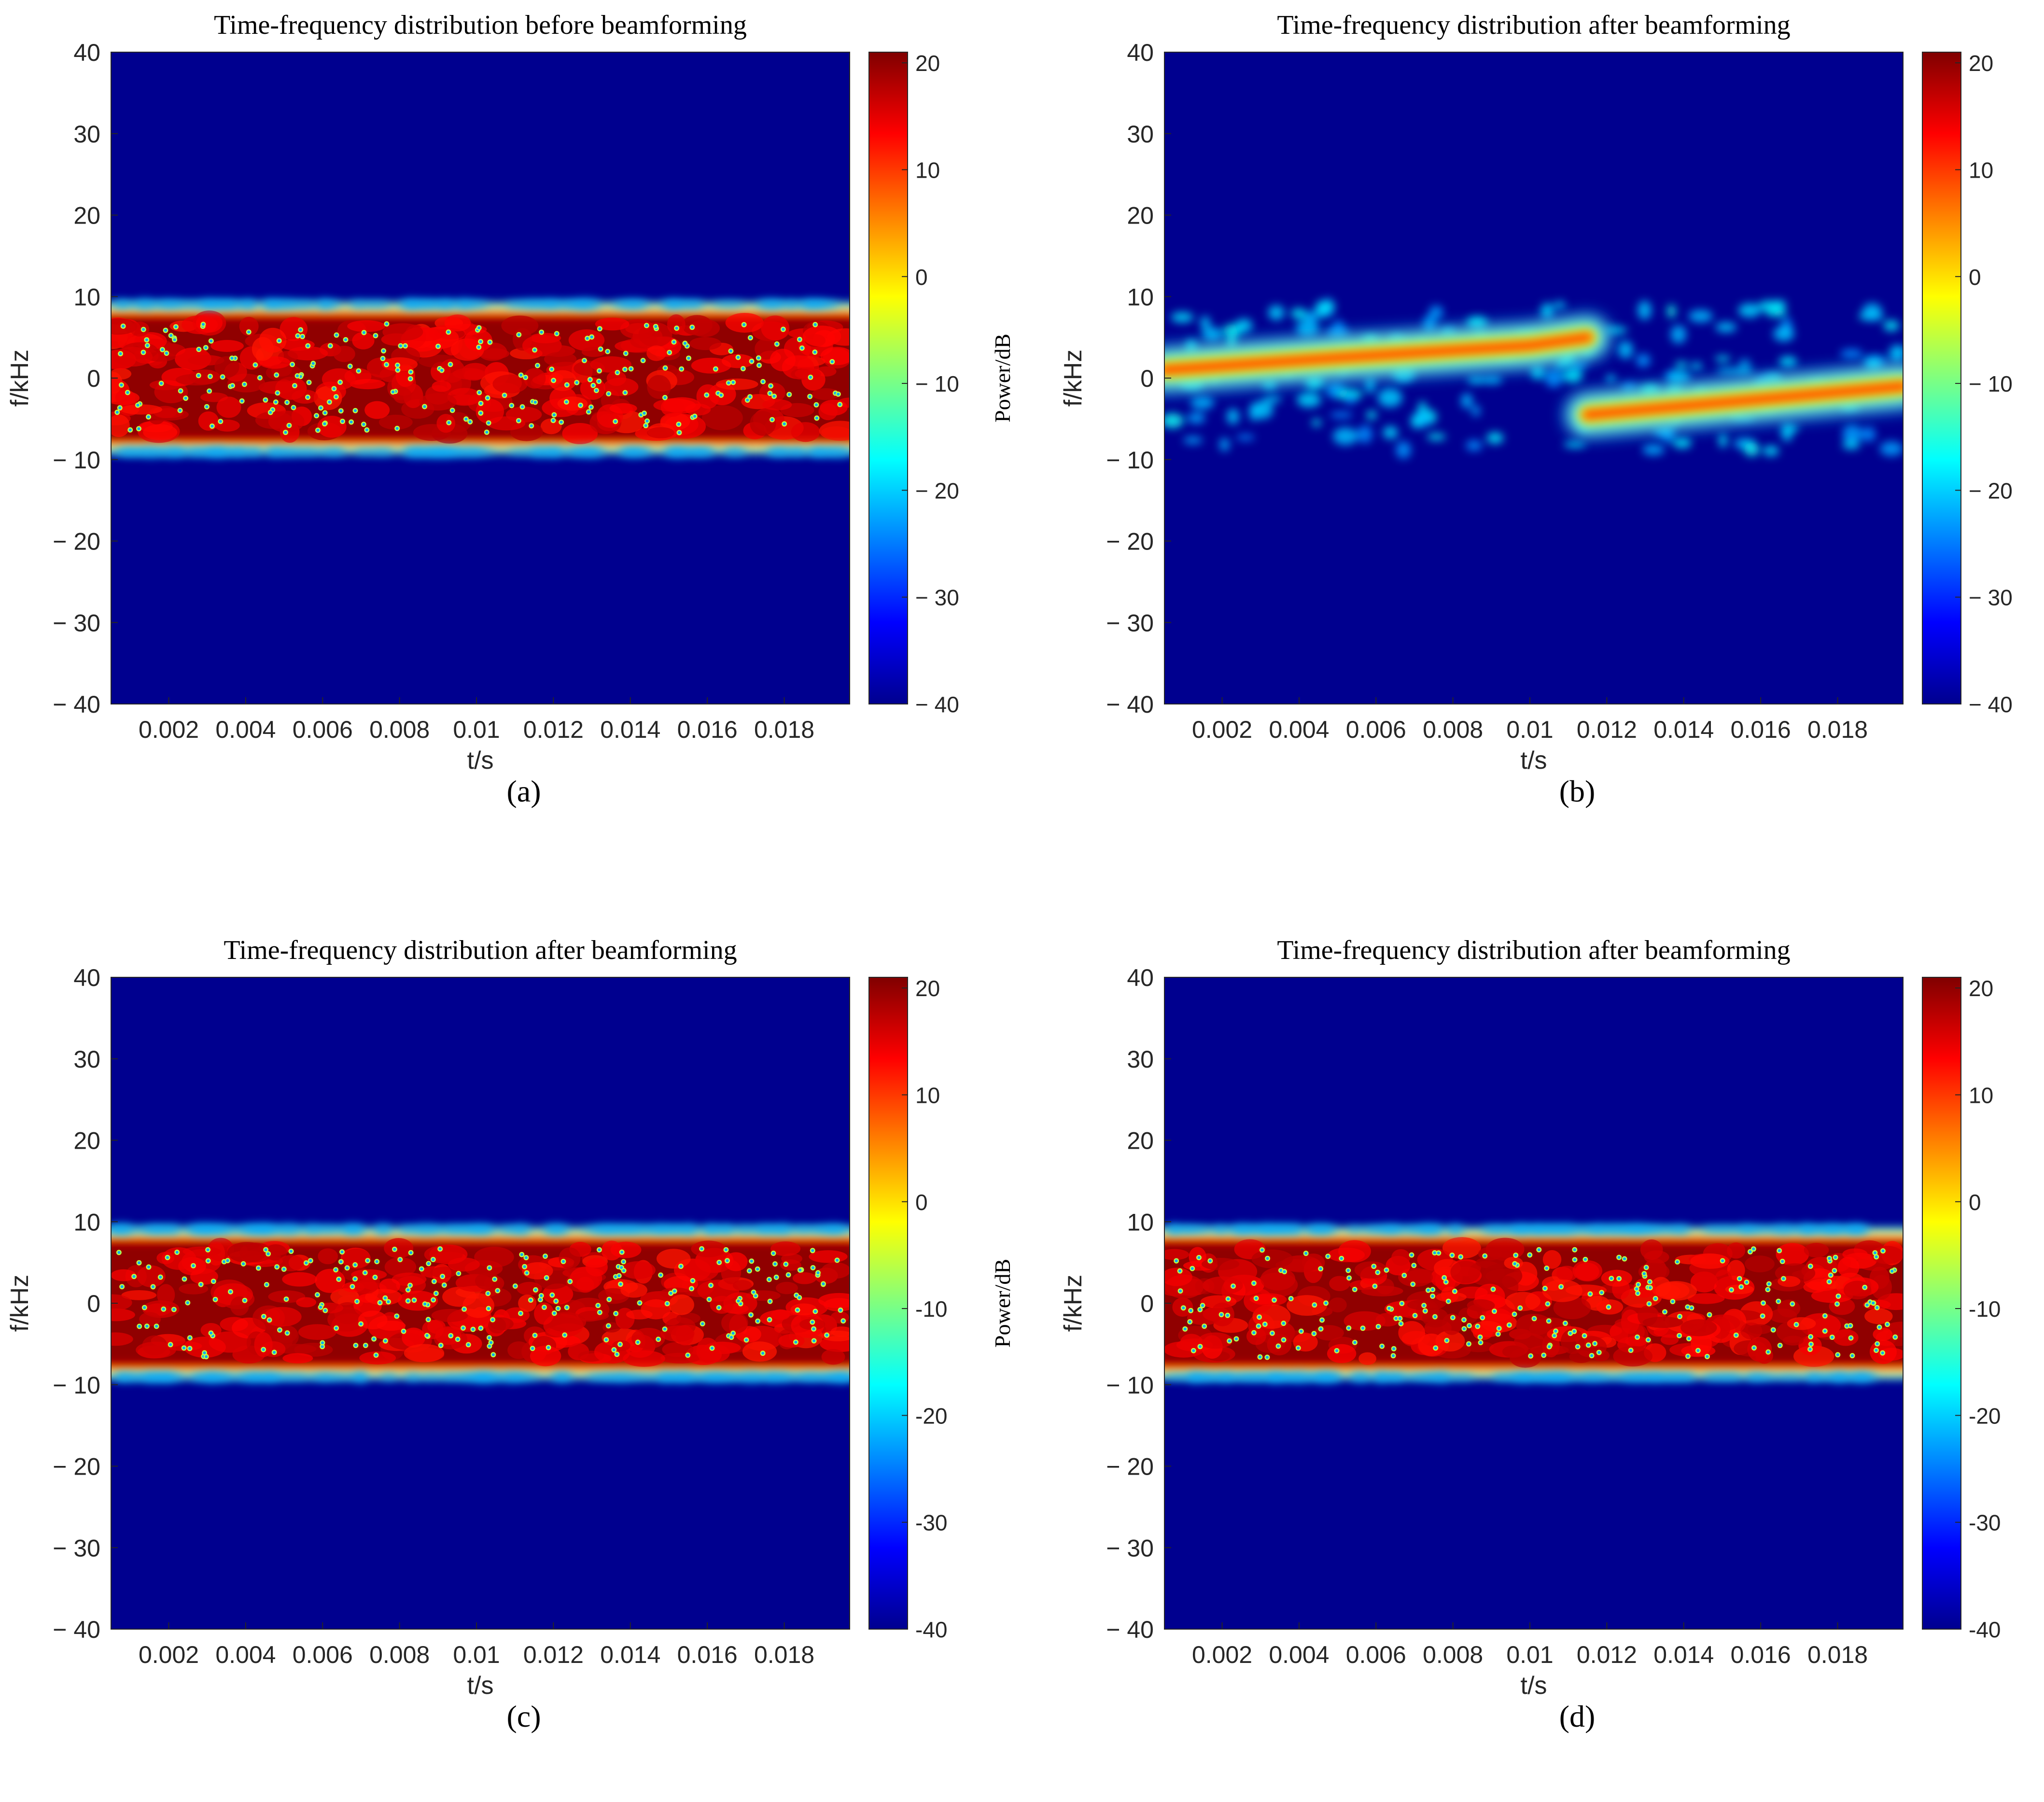 The width and height of the screenshot is (2044, 1802). What do you see at coordinates (1578, 791) in the screenshot?
I see `panel-label: (b)` at bounding box center [1578, 791].